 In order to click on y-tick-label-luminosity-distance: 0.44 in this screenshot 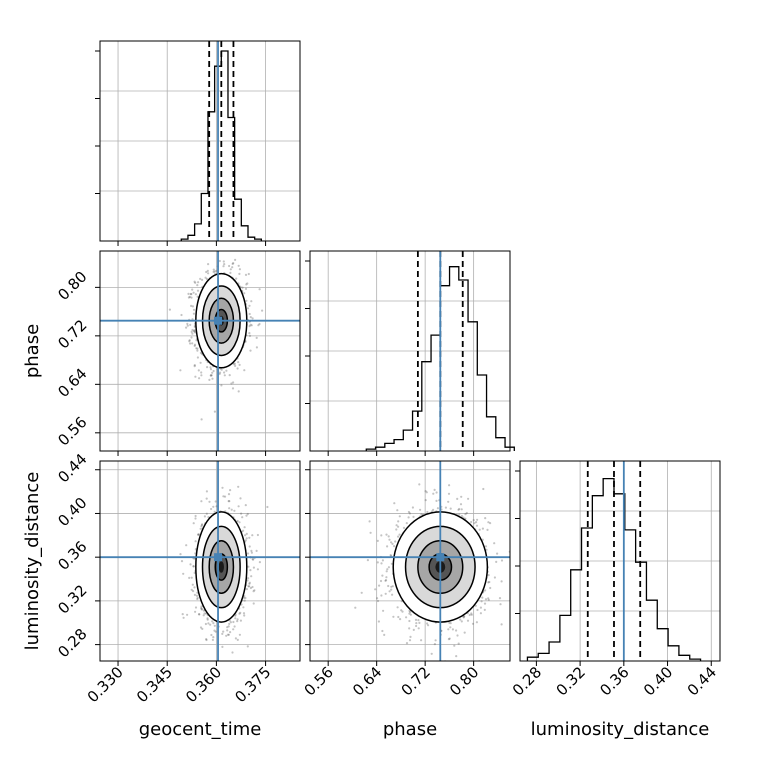, I will do `click(72, 468)`.